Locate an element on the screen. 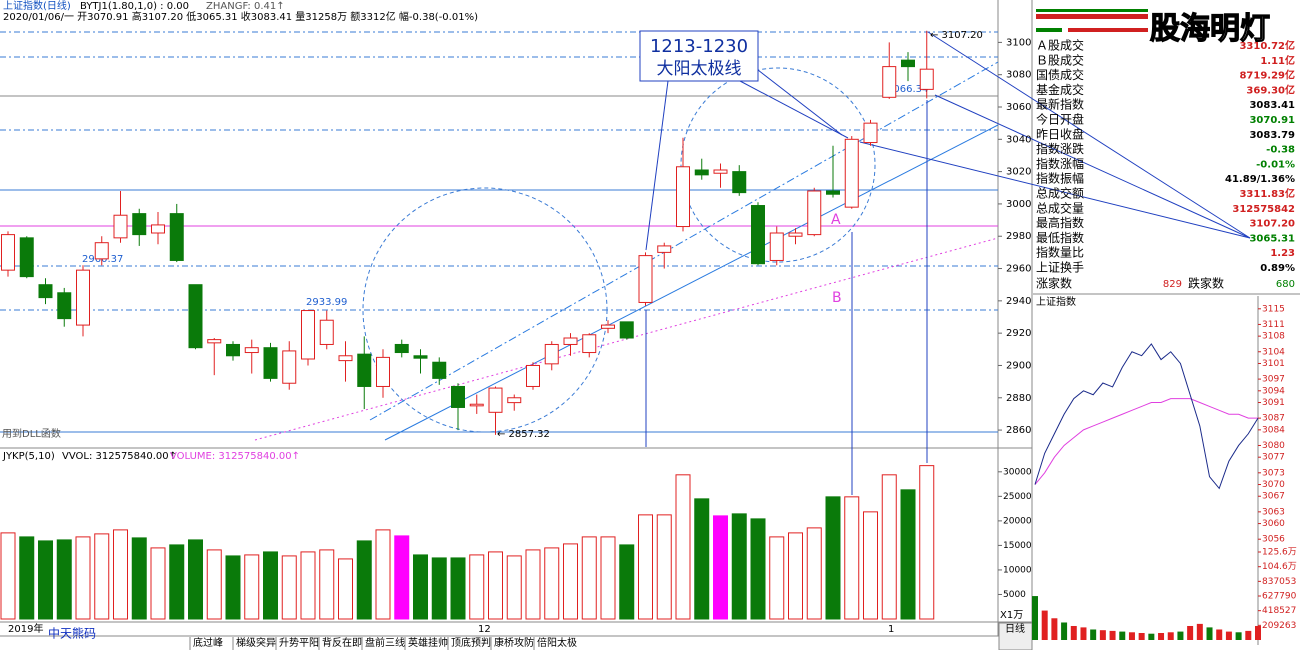 Image resolution: width=1300 pixels, height=654 pixels. y-tick-label: 3115 is located at coordinates (1273, 309).